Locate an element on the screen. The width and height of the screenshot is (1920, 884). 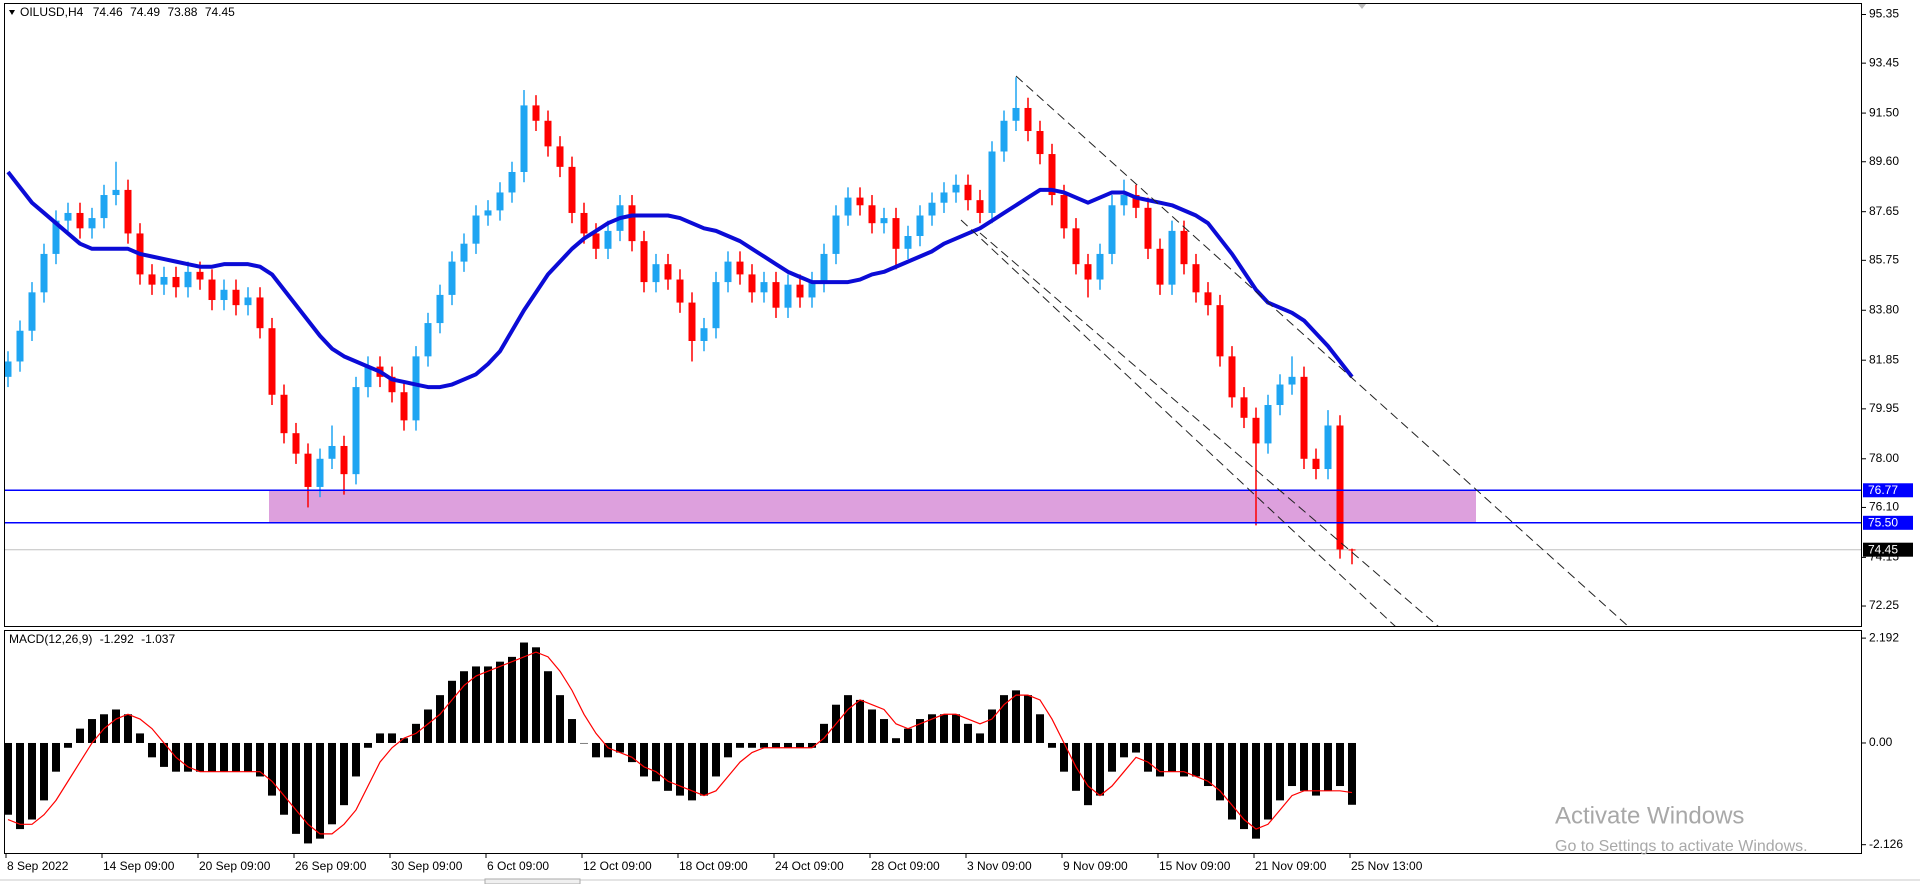
macd-header: MACD(12,26,9) -1.292 -1.037 is located at coordinates (92, 639).